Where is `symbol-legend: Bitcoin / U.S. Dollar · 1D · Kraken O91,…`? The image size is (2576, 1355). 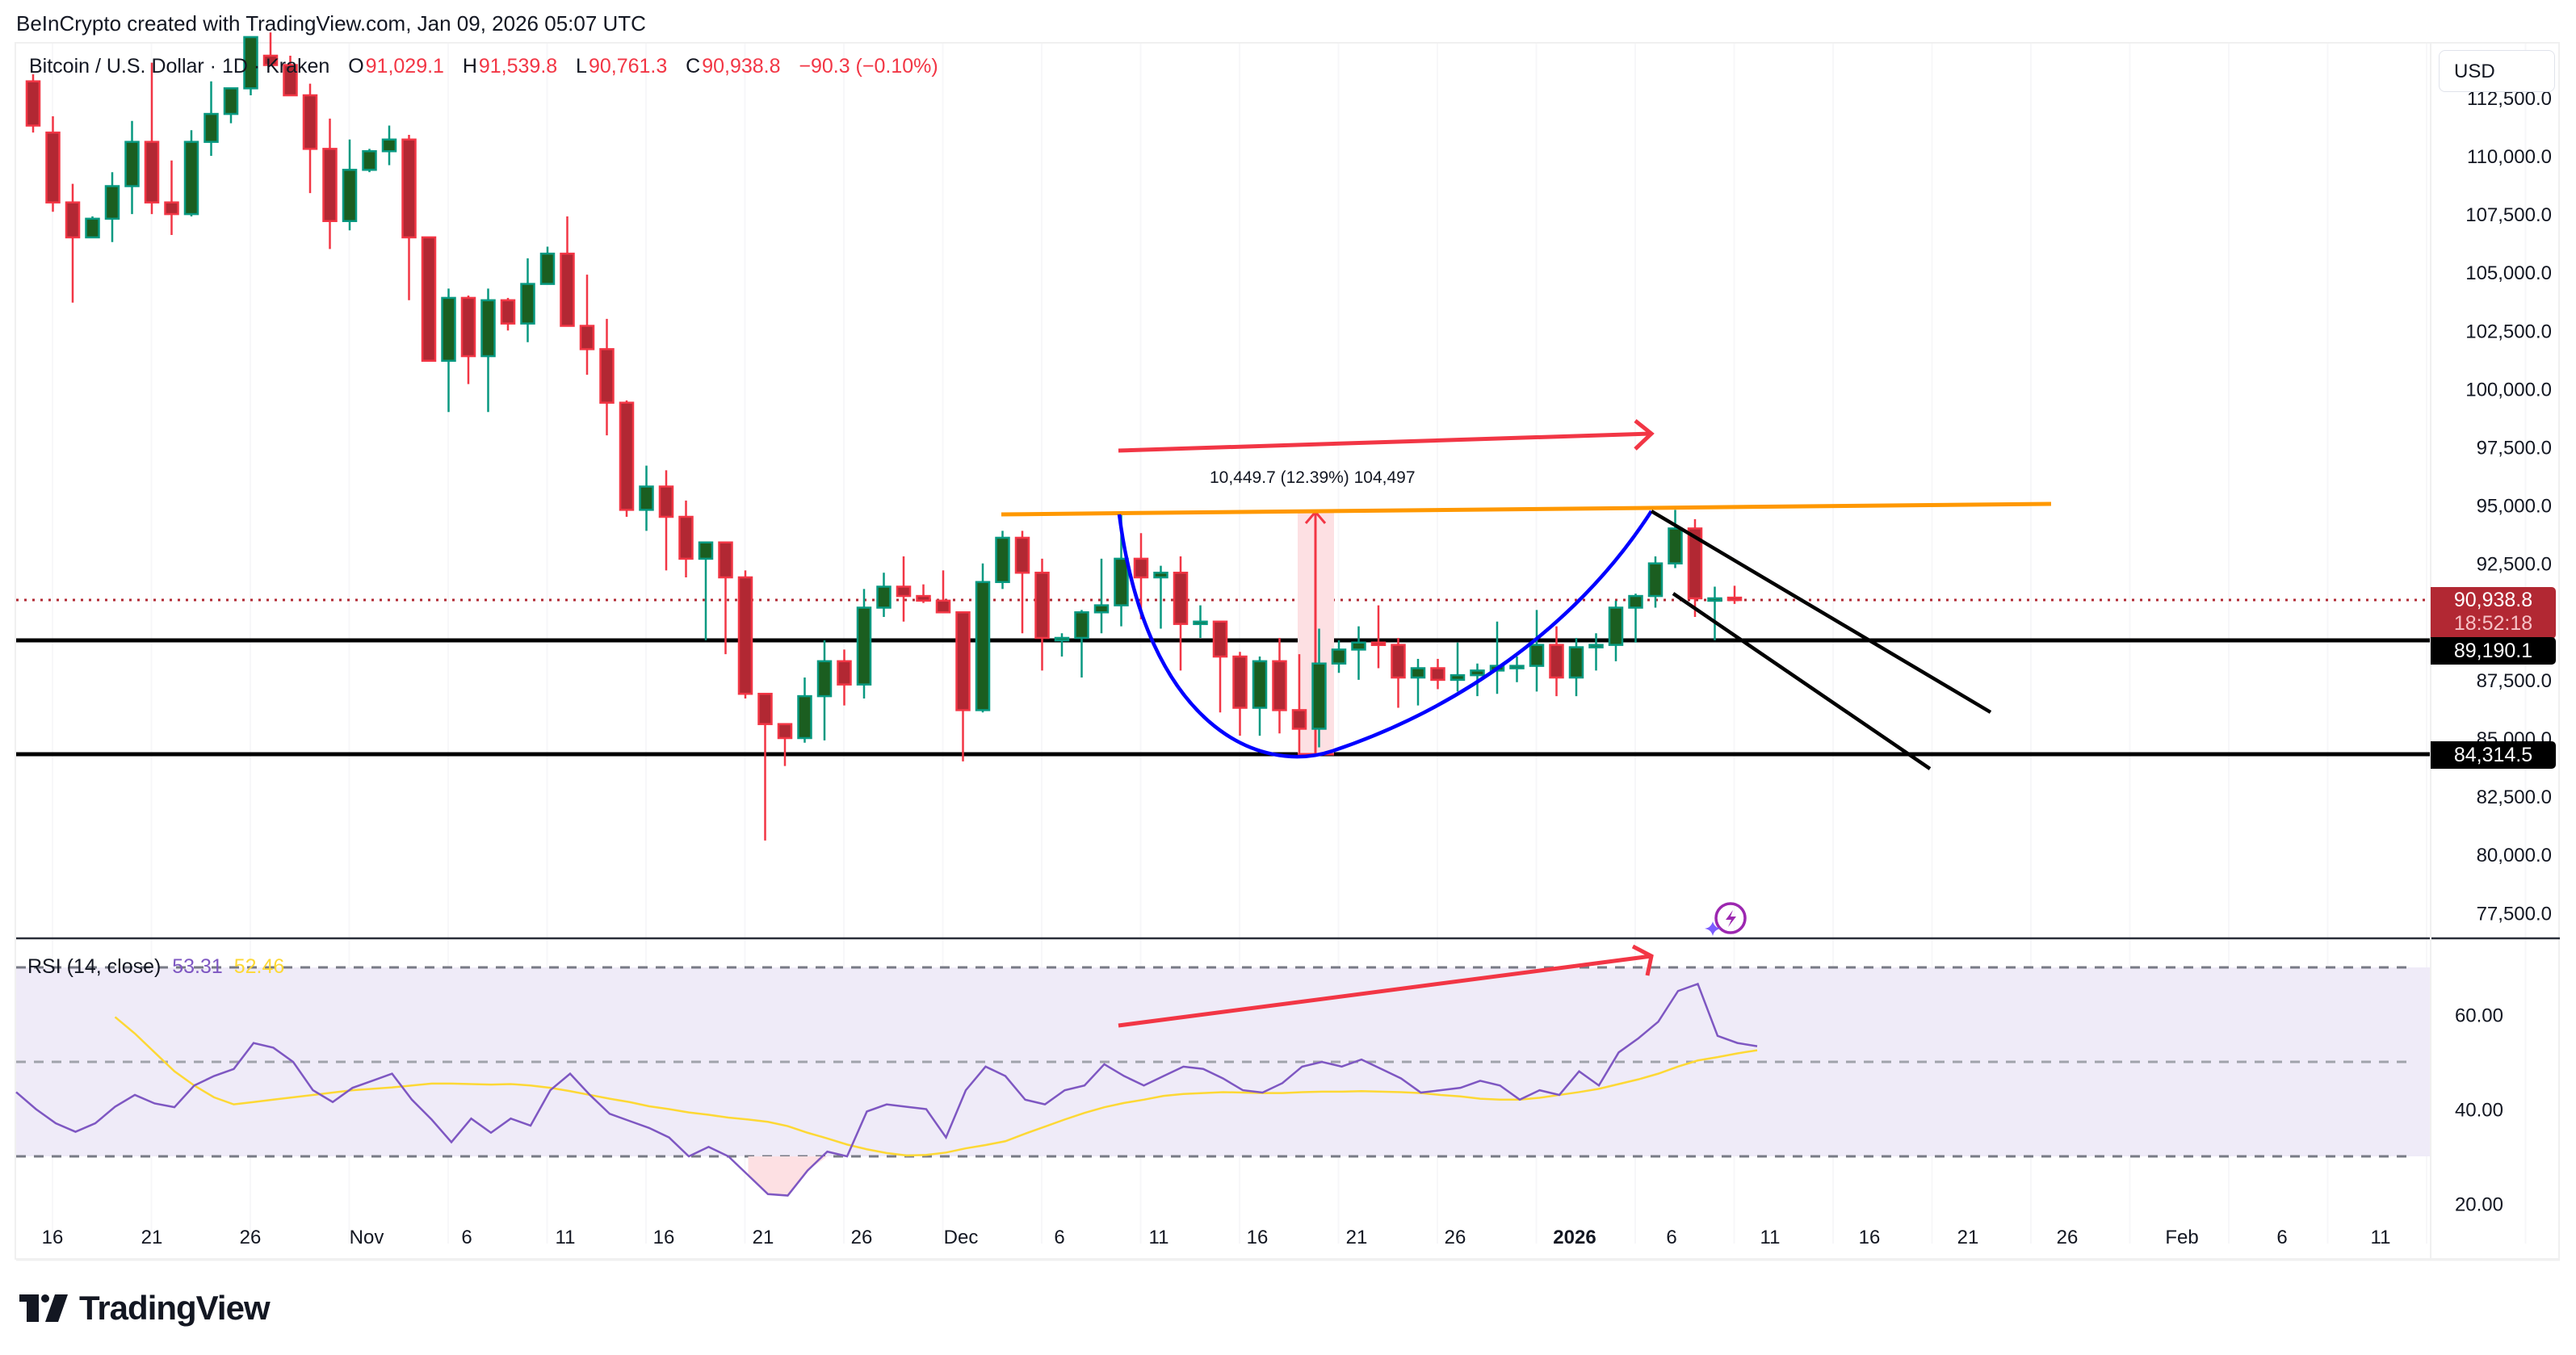 symbol-legend: Bitcoin / U.S. Dollar · 1D · Kraken O91,… is located at coordinates (484, 66).